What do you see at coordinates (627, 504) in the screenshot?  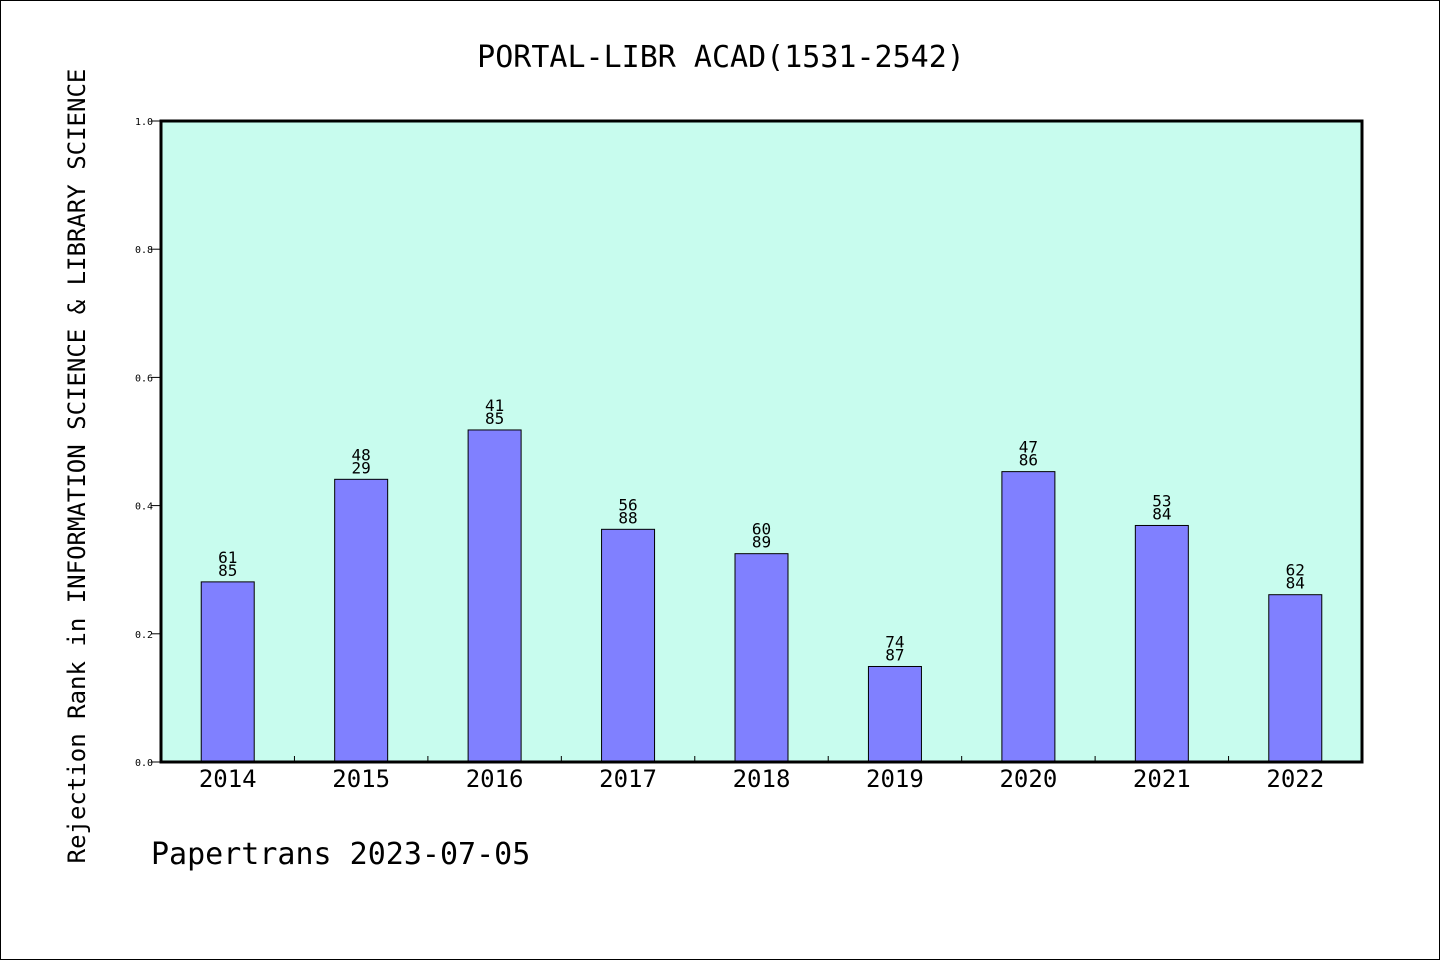 I see `data-label-top: 56` at bounding box center [627, 504].